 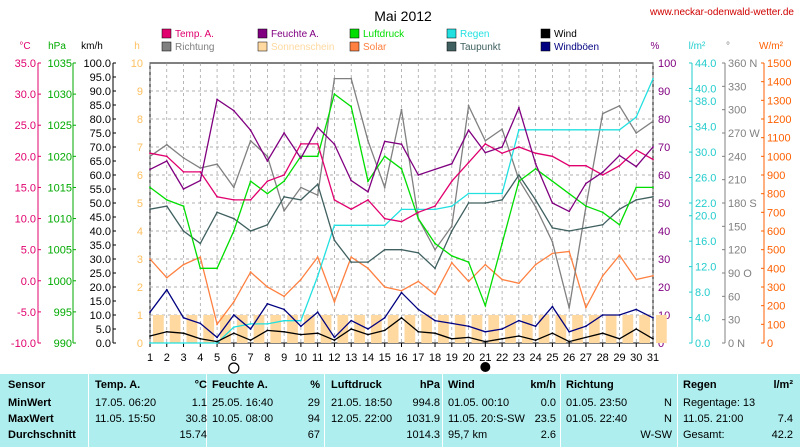 I want to click on sun-axis-tick-label: 5, so click(x=140, y=204).